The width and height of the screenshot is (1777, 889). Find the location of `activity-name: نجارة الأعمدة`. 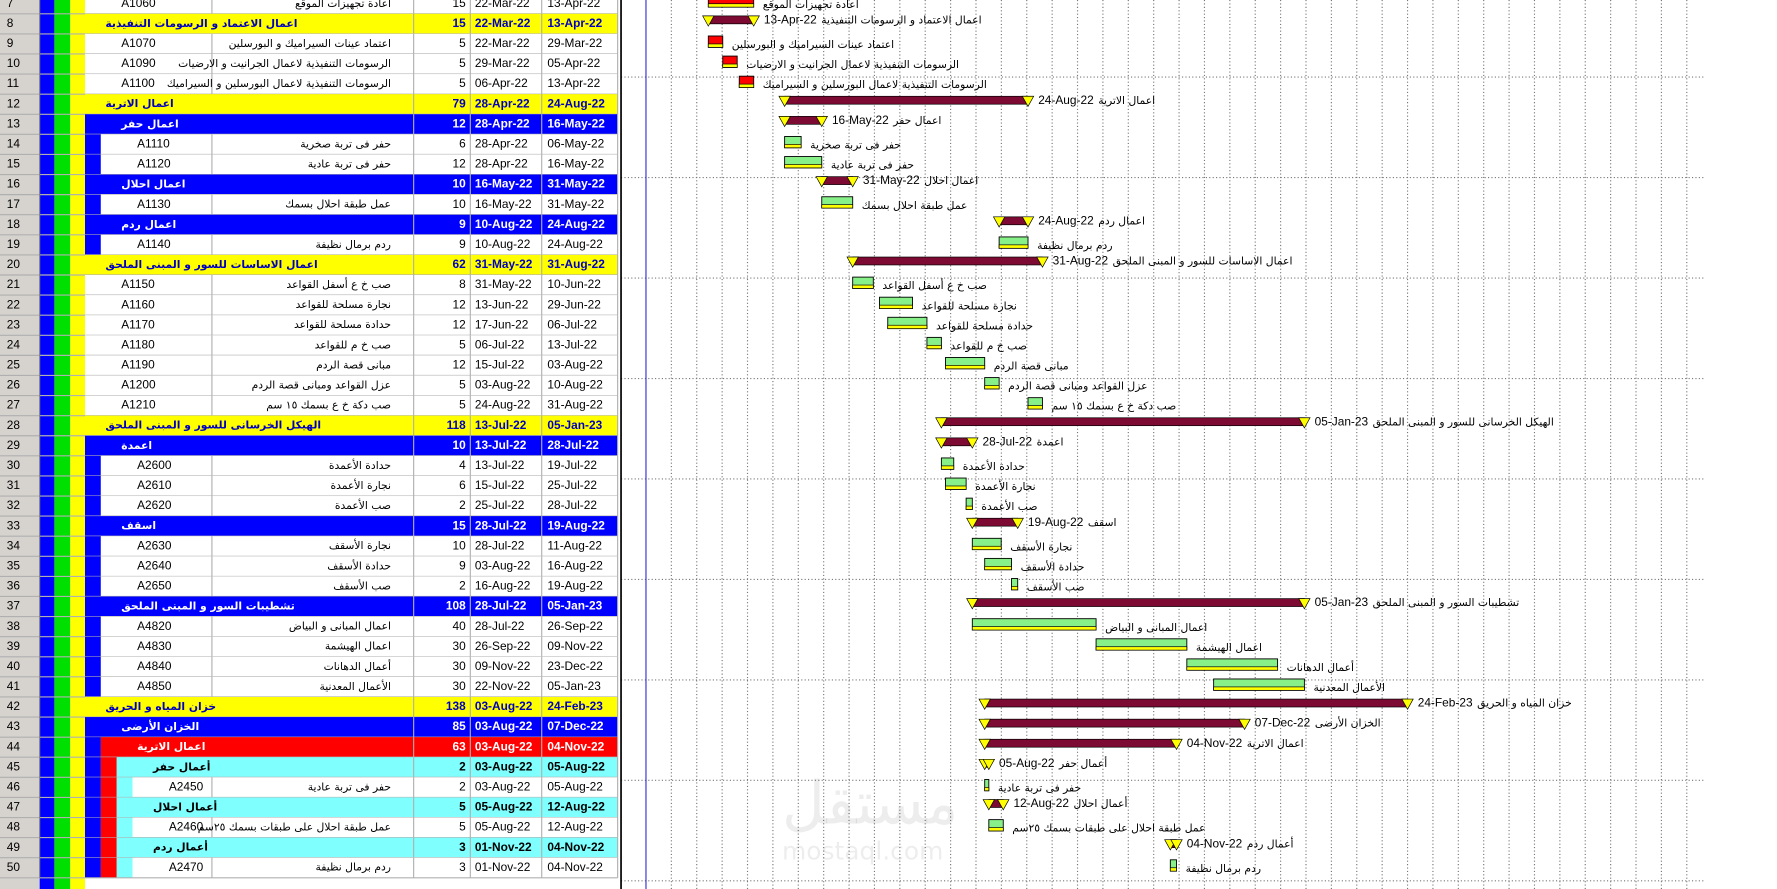

activity-name: نجارة الأعمدة is located at coordinates (361, 485).